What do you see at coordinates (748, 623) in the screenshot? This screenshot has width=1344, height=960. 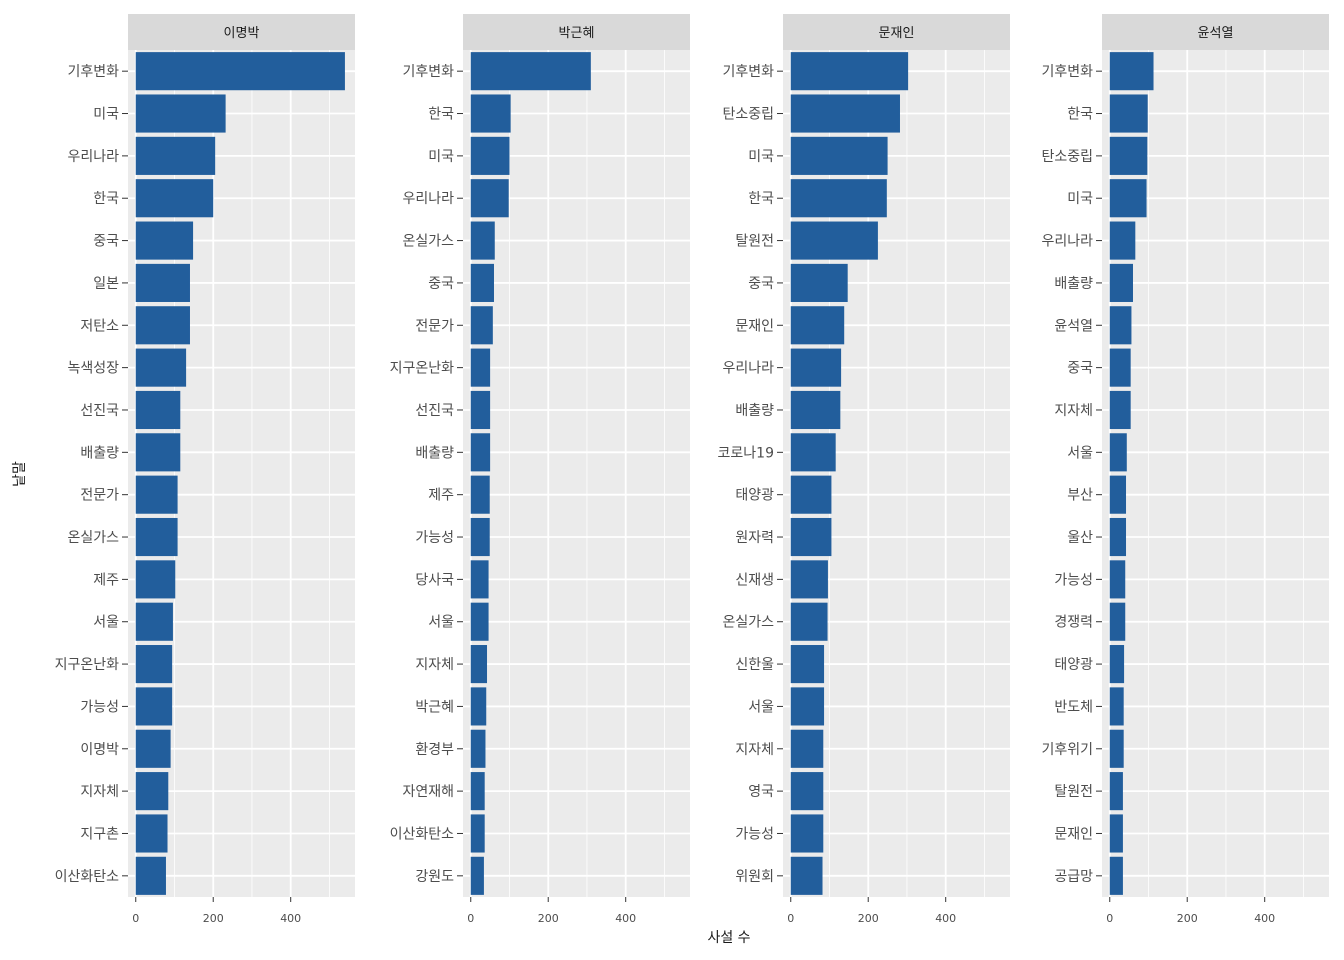 I see `y-tick-label: 온실가스` at bounding box center [748, 623].